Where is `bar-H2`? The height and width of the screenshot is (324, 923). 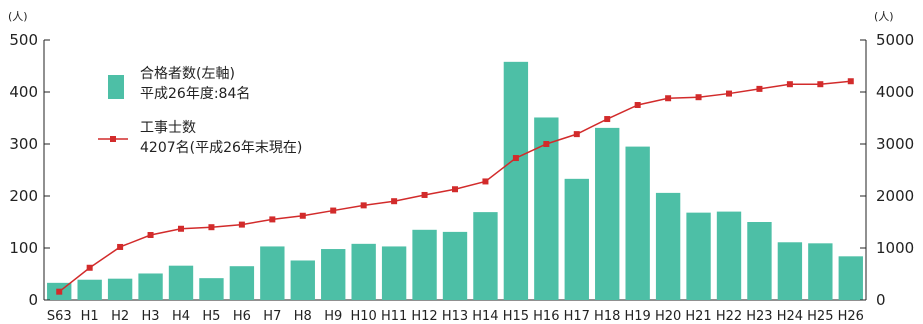 bar-H2 is located at coordinates (120, 289).